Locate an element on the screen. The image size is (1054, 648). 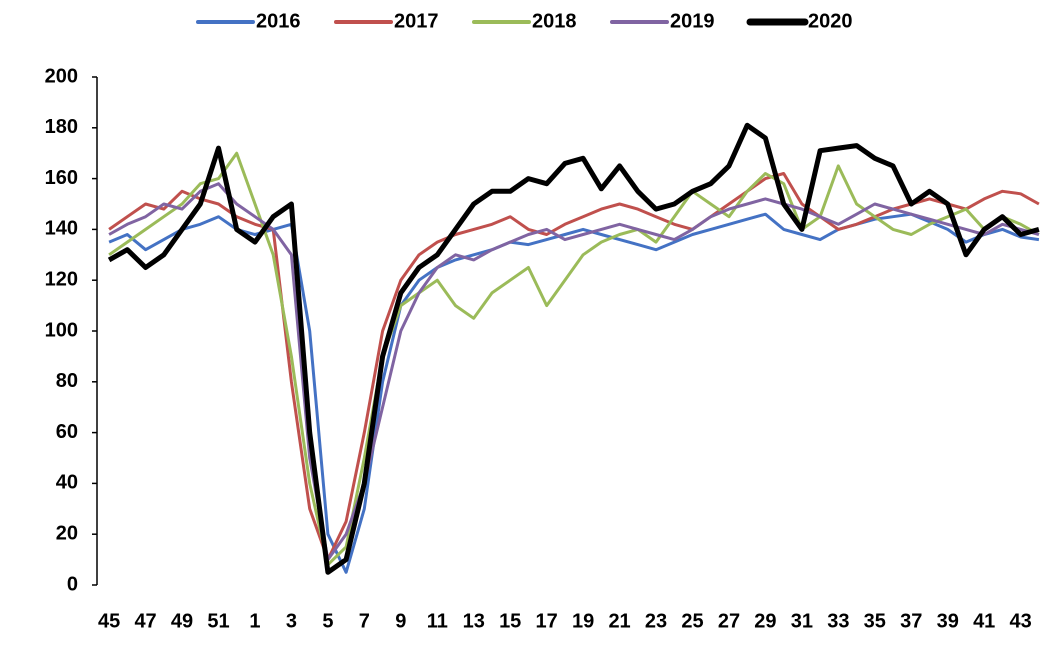
y-tick-label: 160 is located at coordinates (61, 178).